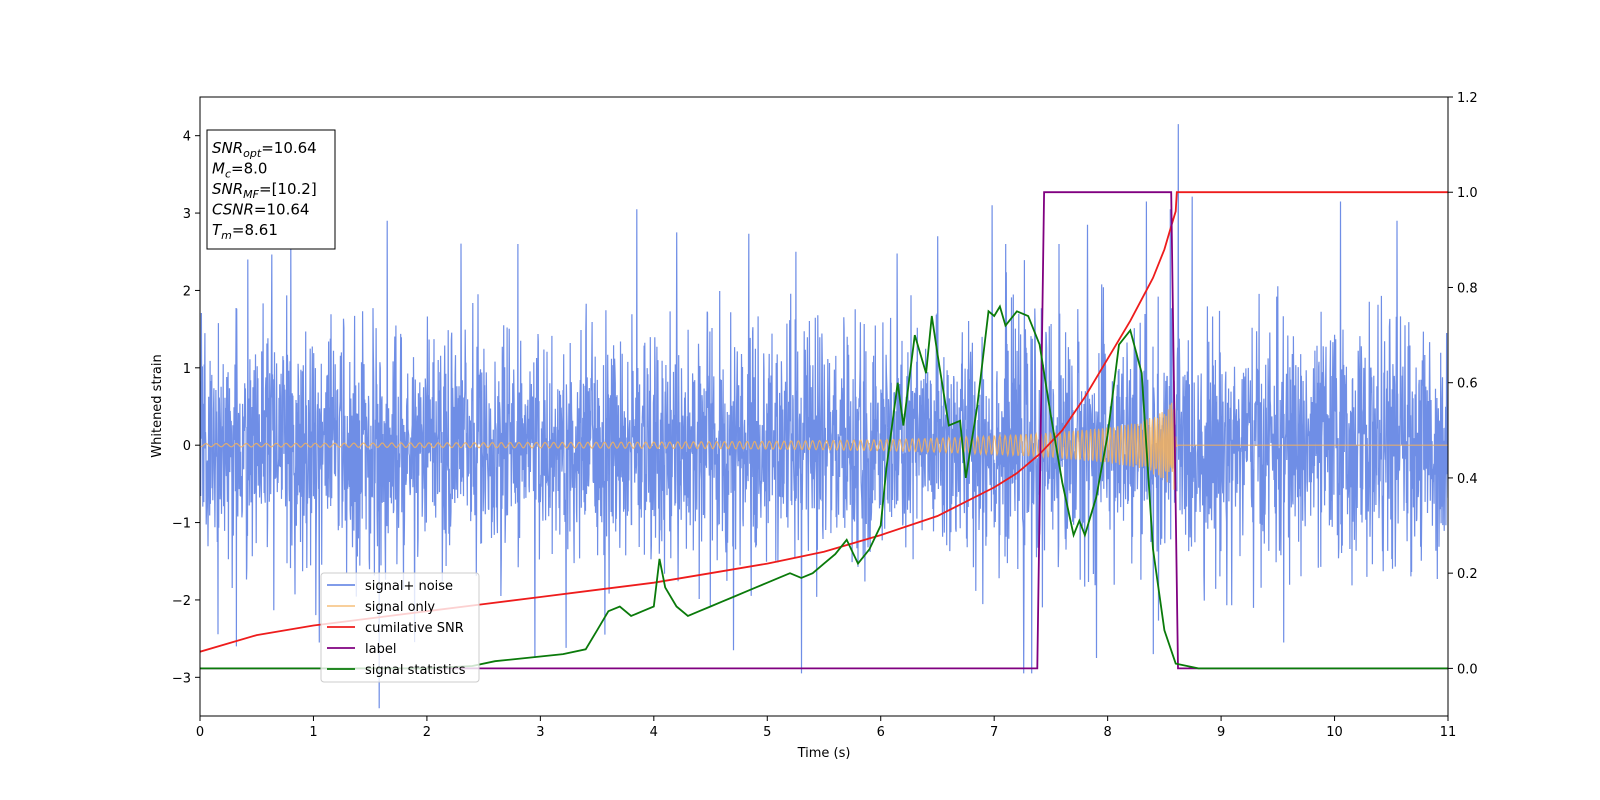 This screenshot has height=800, width=1600. Describe the element at coordinates (824, 446) in the screenshot. I see `series-line-signal-only` at that location.